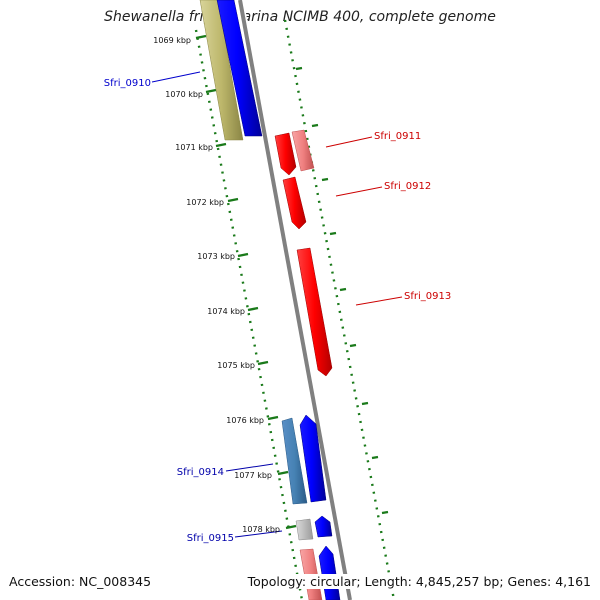  Describe the element at coordinates (359, 191) in the screenshot. I see `sfri-0912-connector` at that location.